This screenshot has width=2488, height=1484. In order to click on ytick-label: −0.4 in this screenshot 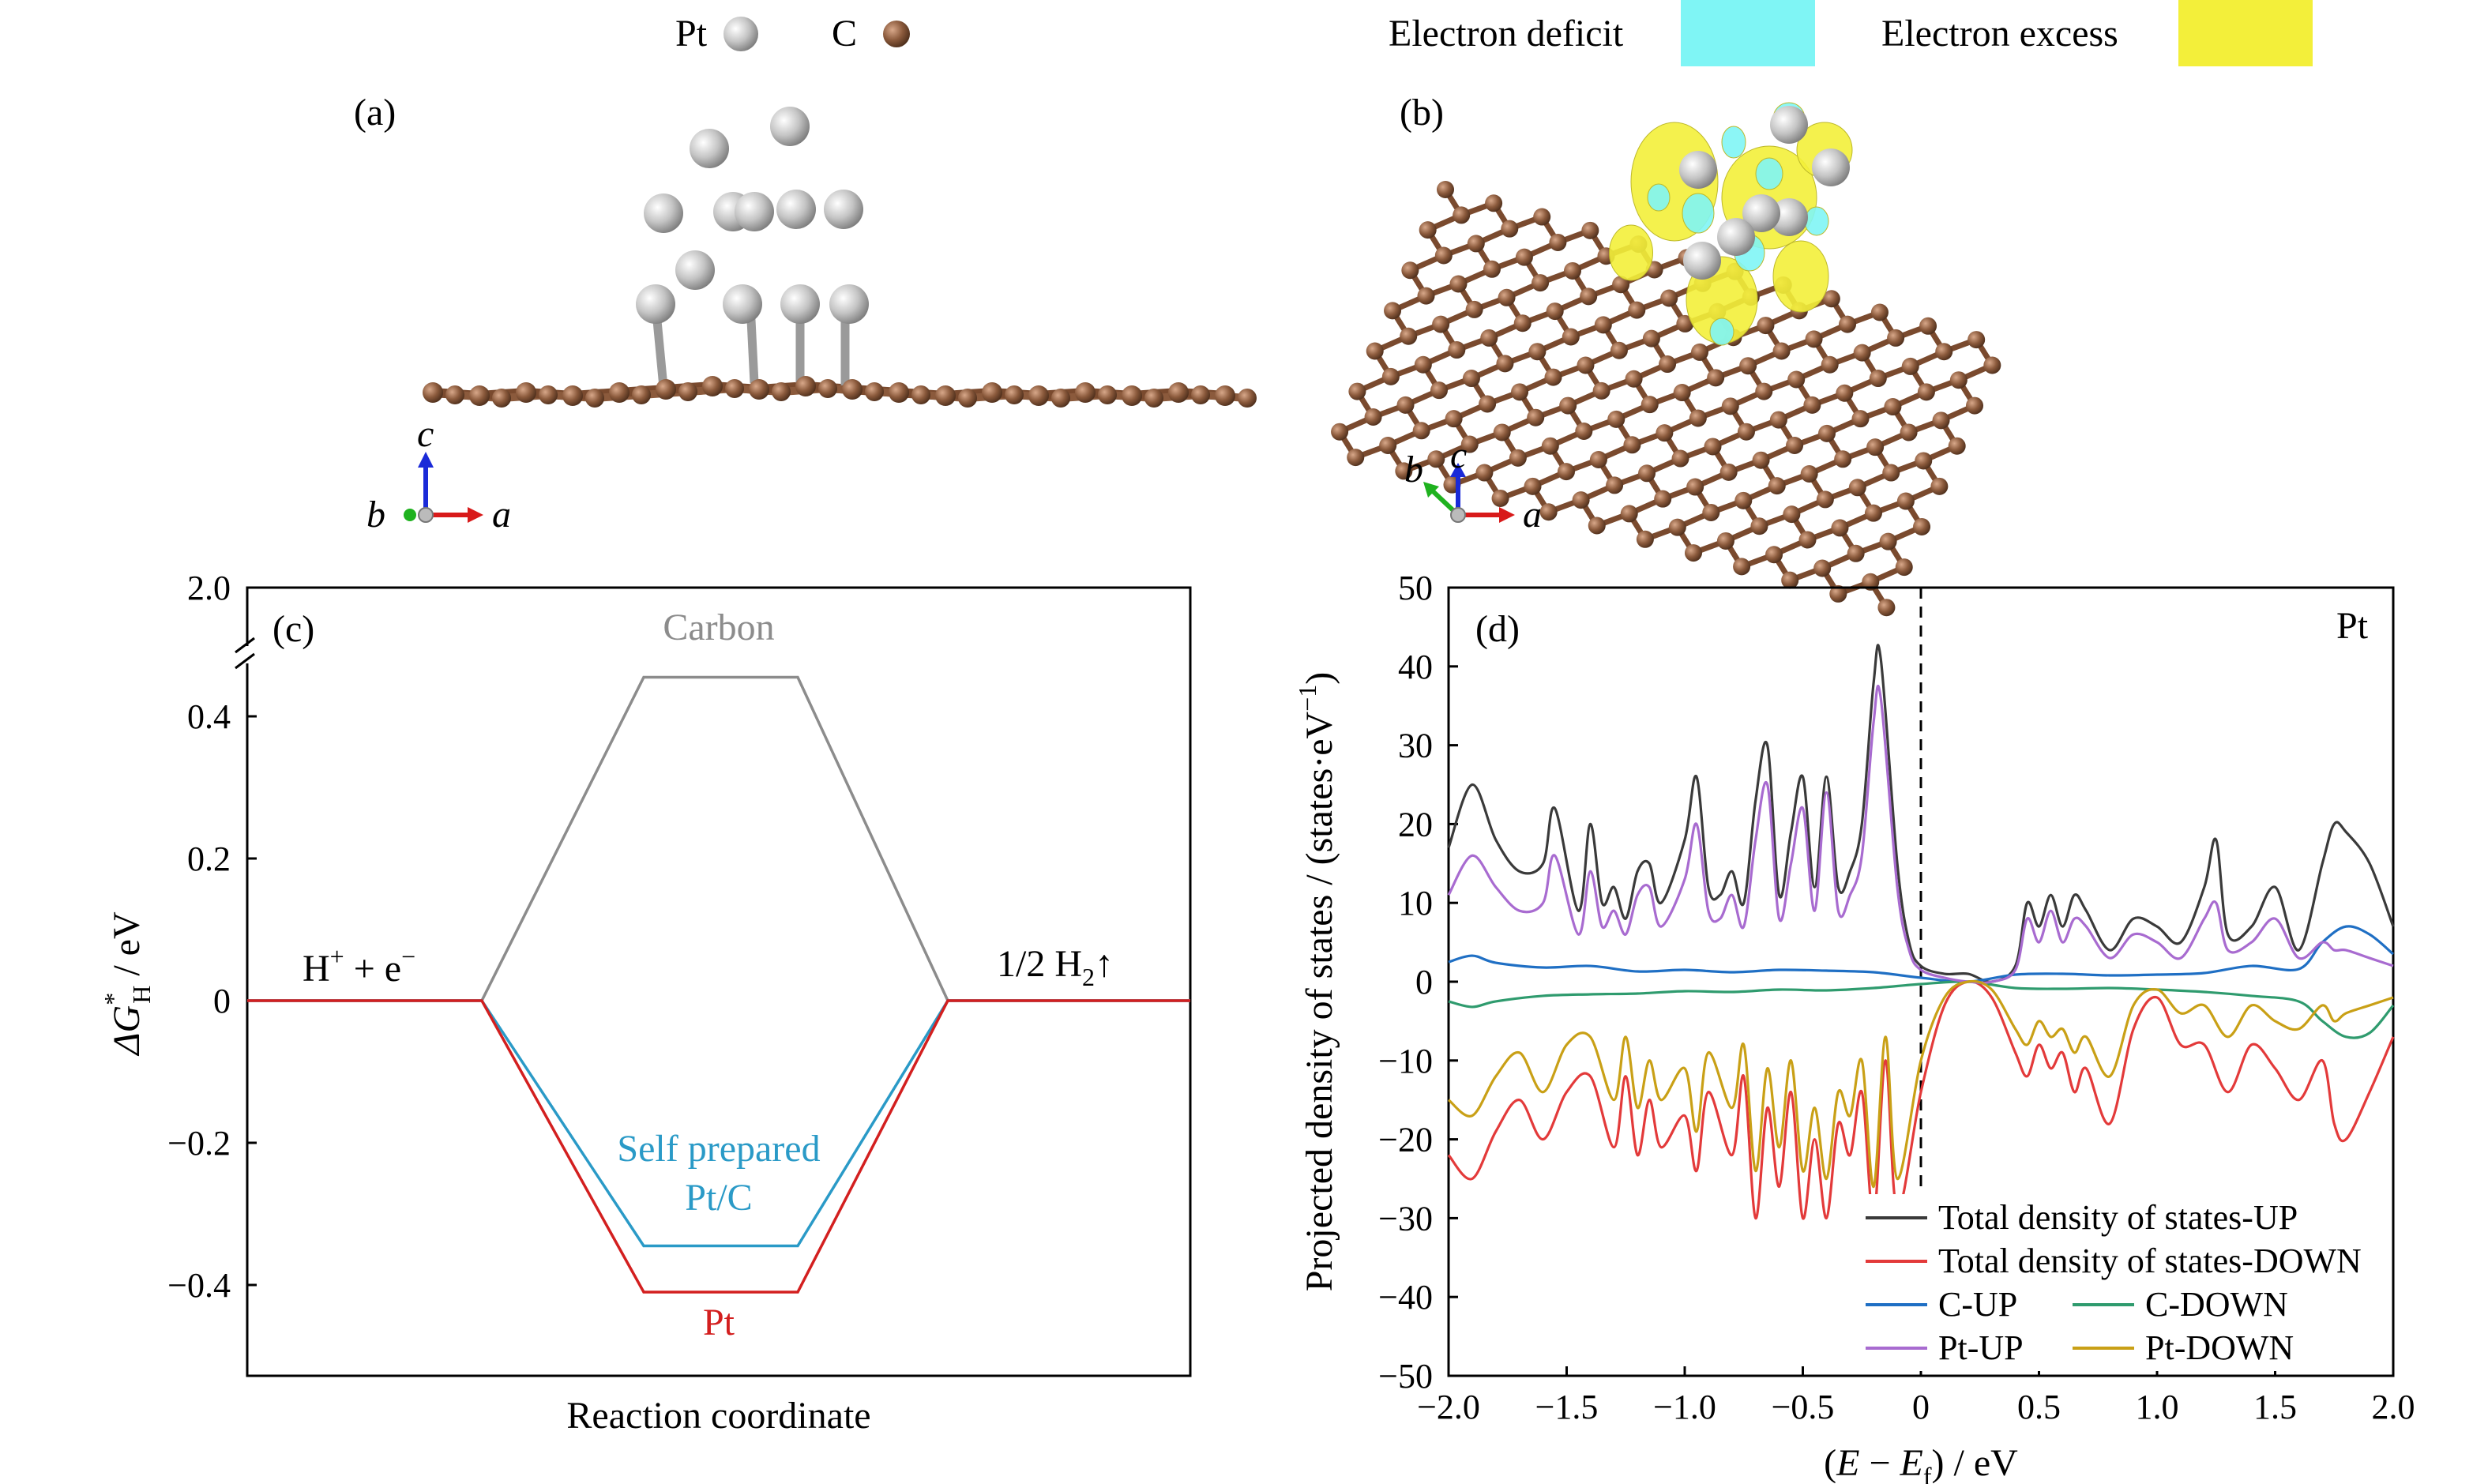, I will do `click(199, 1285)`.